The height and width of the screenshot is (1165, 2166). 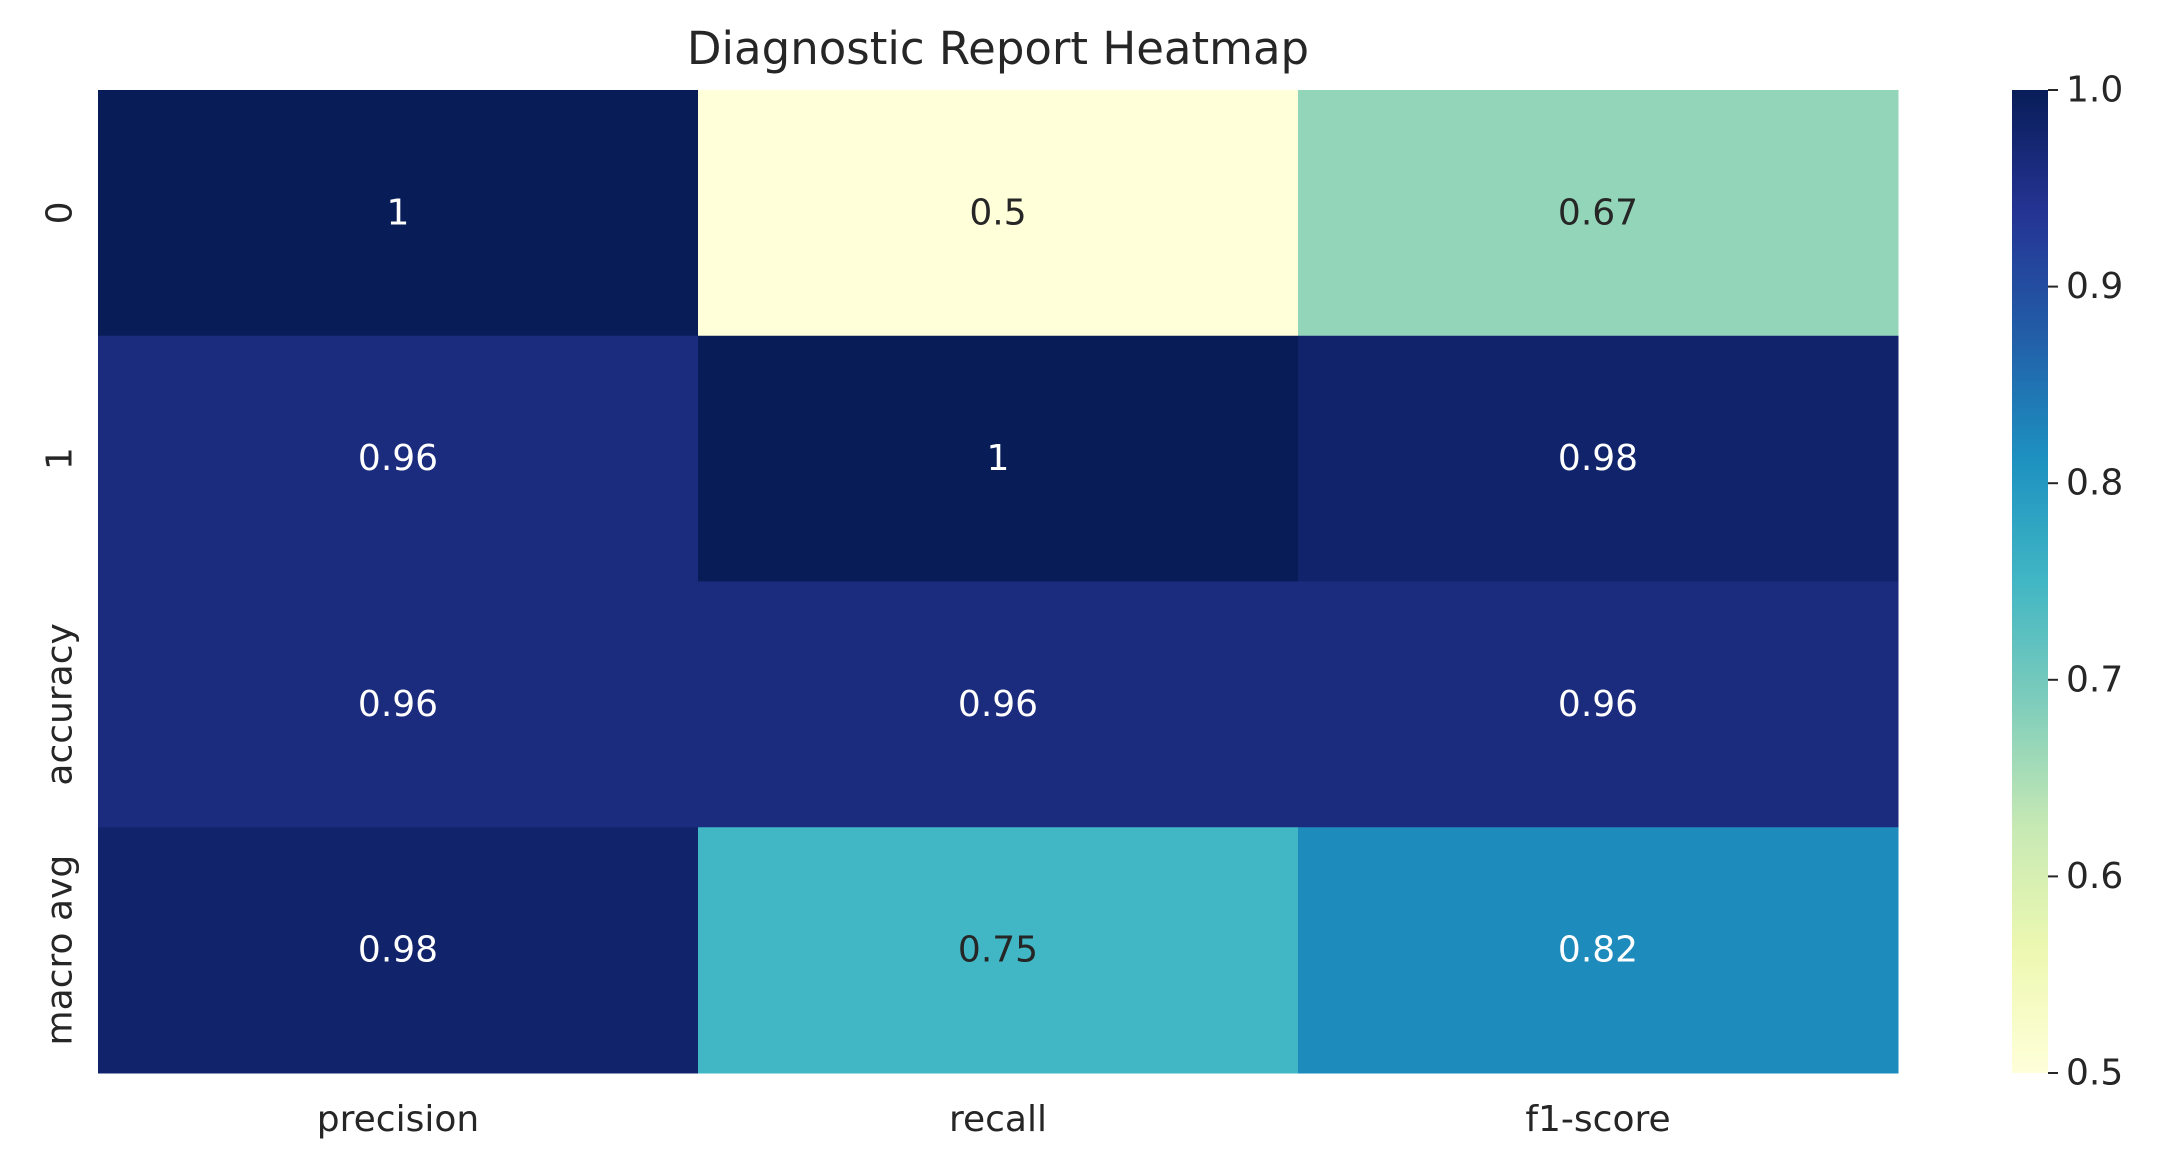 I want to click on colorbar-tick-label: 0.5, so click(x=2094, y=1073).